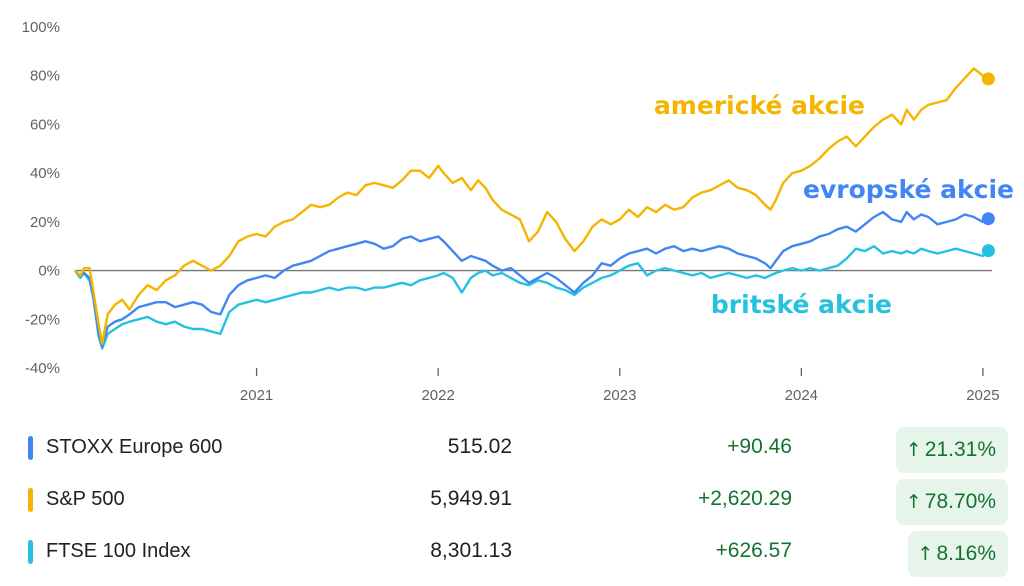 The image size is (1024, 586). I want to click on legend-pct-value: 8.16%, so click(966, 553).